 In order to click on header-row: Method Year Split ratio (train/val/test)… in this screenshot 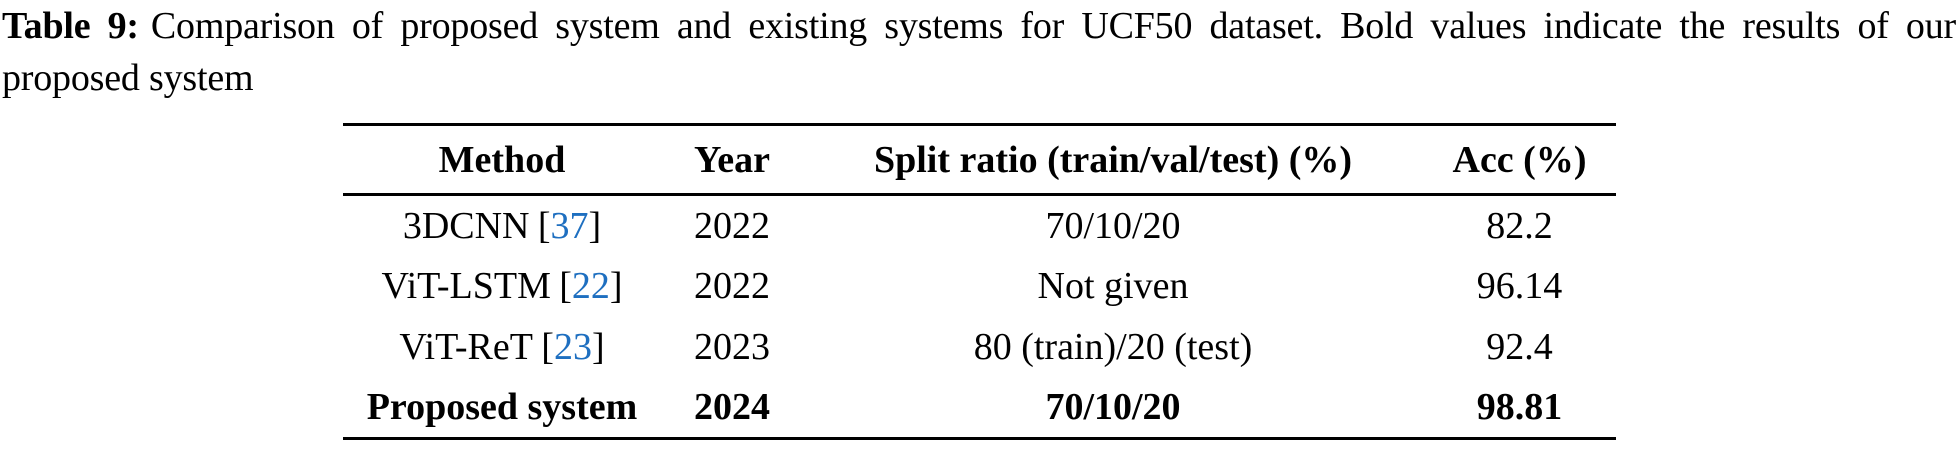, I will do `click(979, 160)`.